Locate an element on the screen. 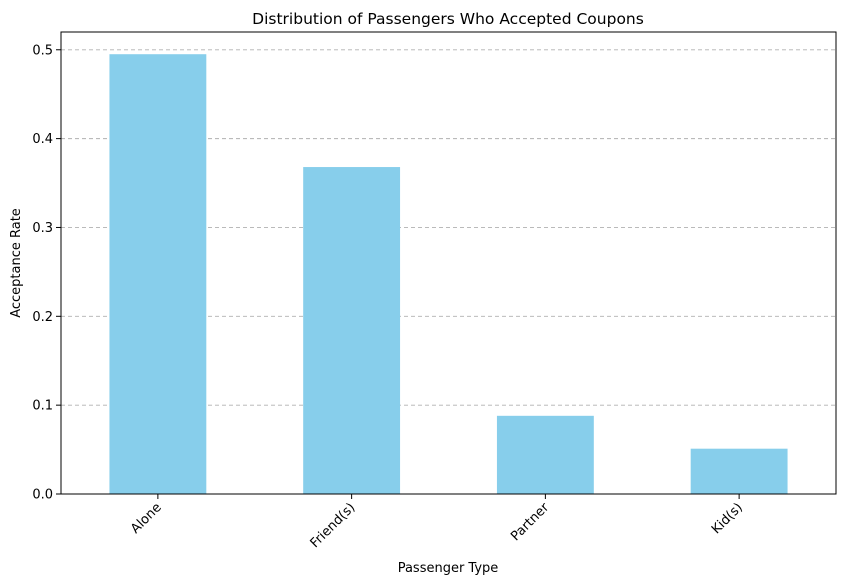 The width and height of the screenshot is (846, 586). bar-partner is located at coordinates (545, 454).